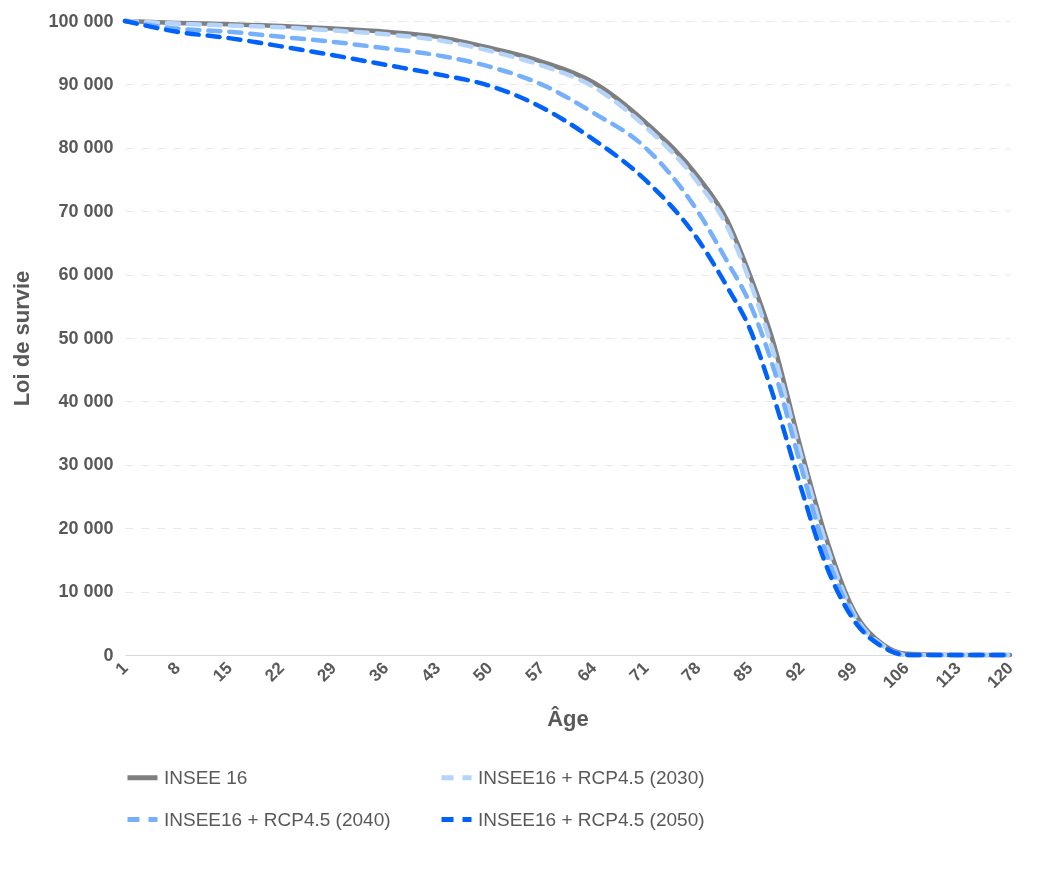  I want to click on y-tick-label: 80 000, so click(86, 147).